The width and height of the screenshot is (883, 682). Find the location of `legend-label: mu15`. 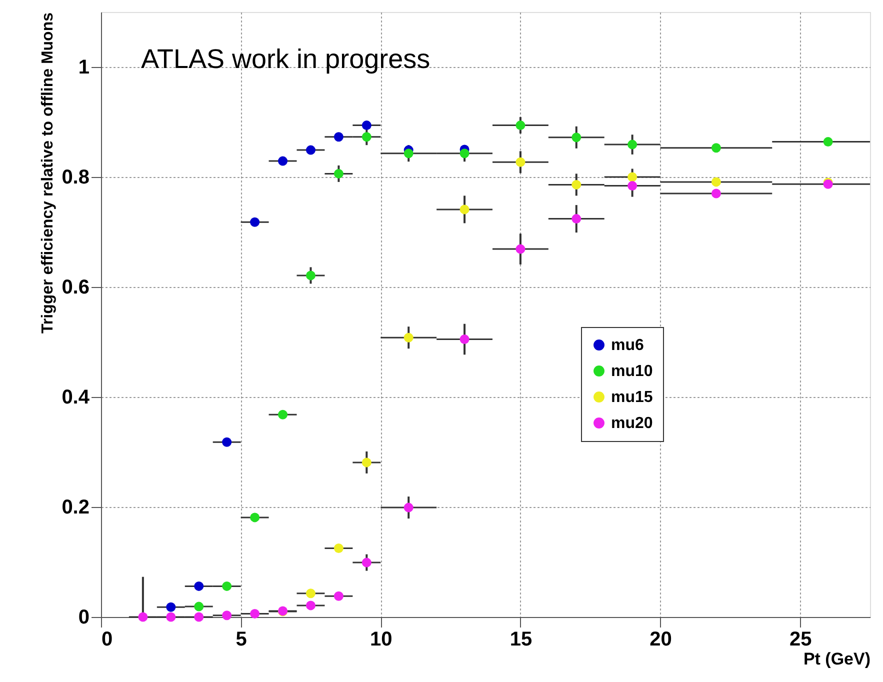

legend-label: mu15 is located at coordinates (632, 397).